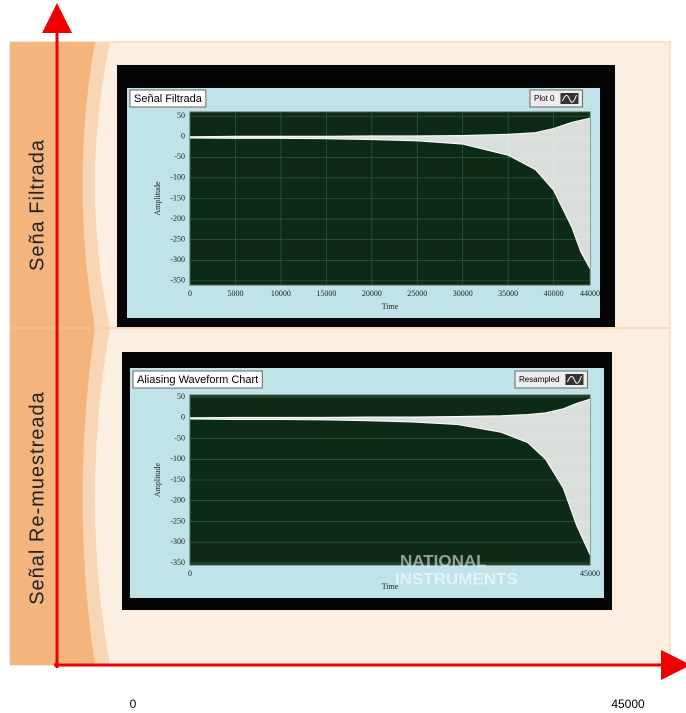 Image resolution: width=686 pixels, height=713 pixels. Describe the element at coordinates (544, 98) in the screenshot. I see `legend-label: Plot 0` at that location.